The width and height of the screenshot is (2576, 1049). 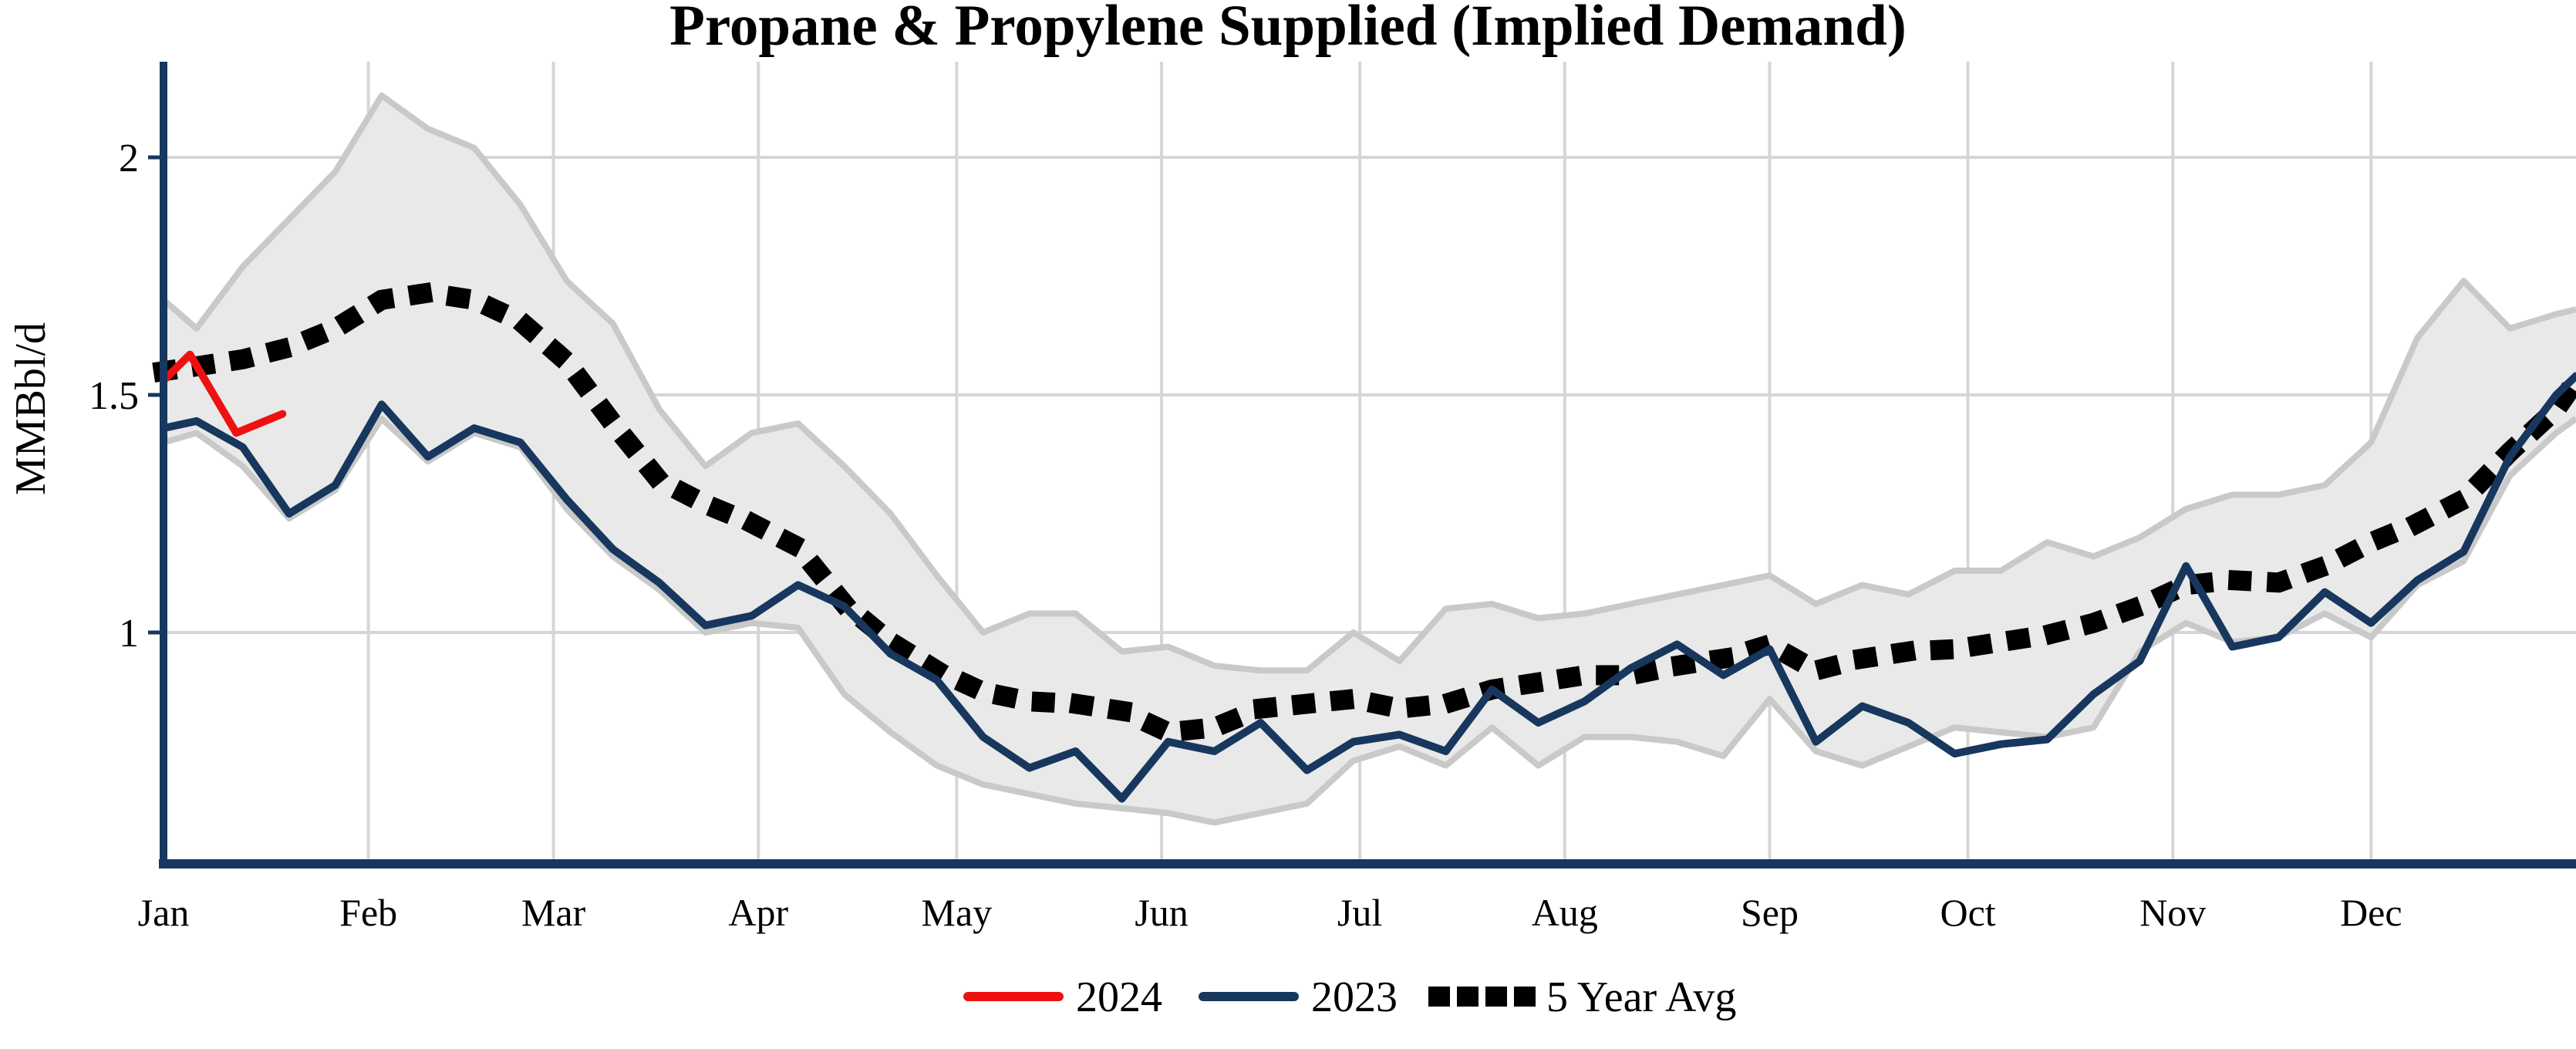 I want to click on x-month-label: Dec, so click(x=2371, y=912).